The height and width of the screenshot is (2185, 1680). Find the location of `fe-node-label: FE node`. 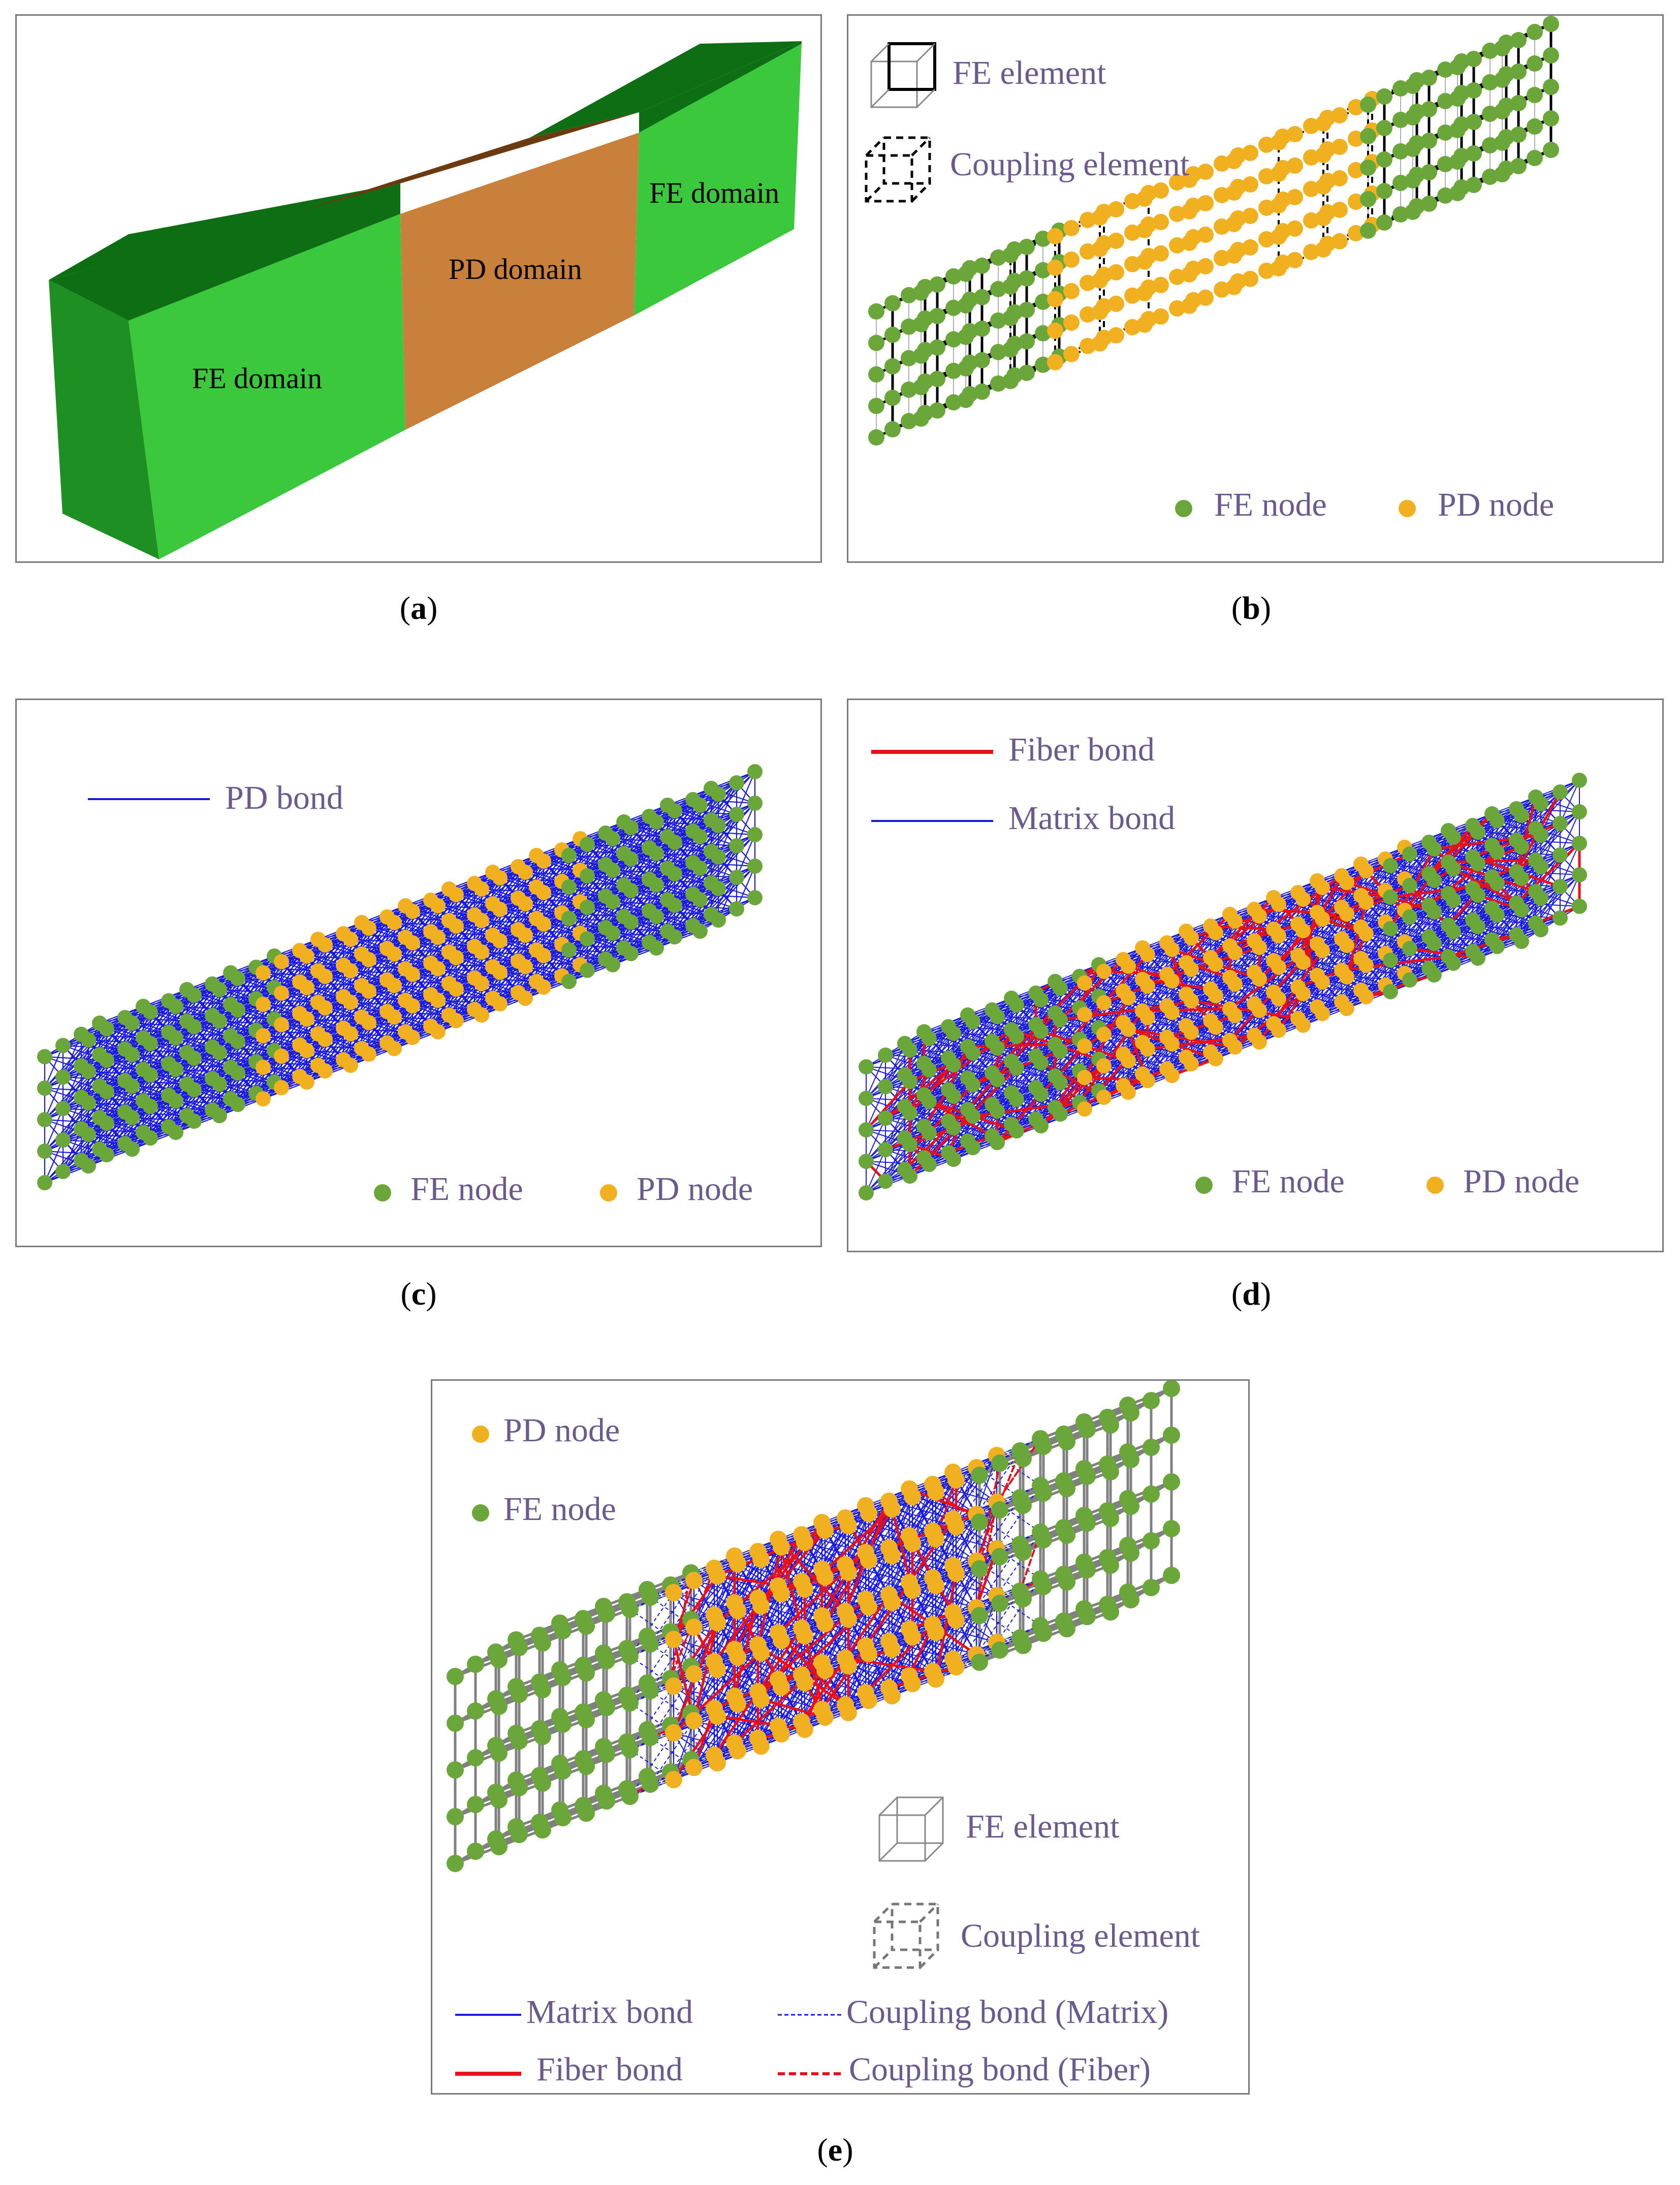

fe-node-label: FE node is located at coordinates (466, 1189).